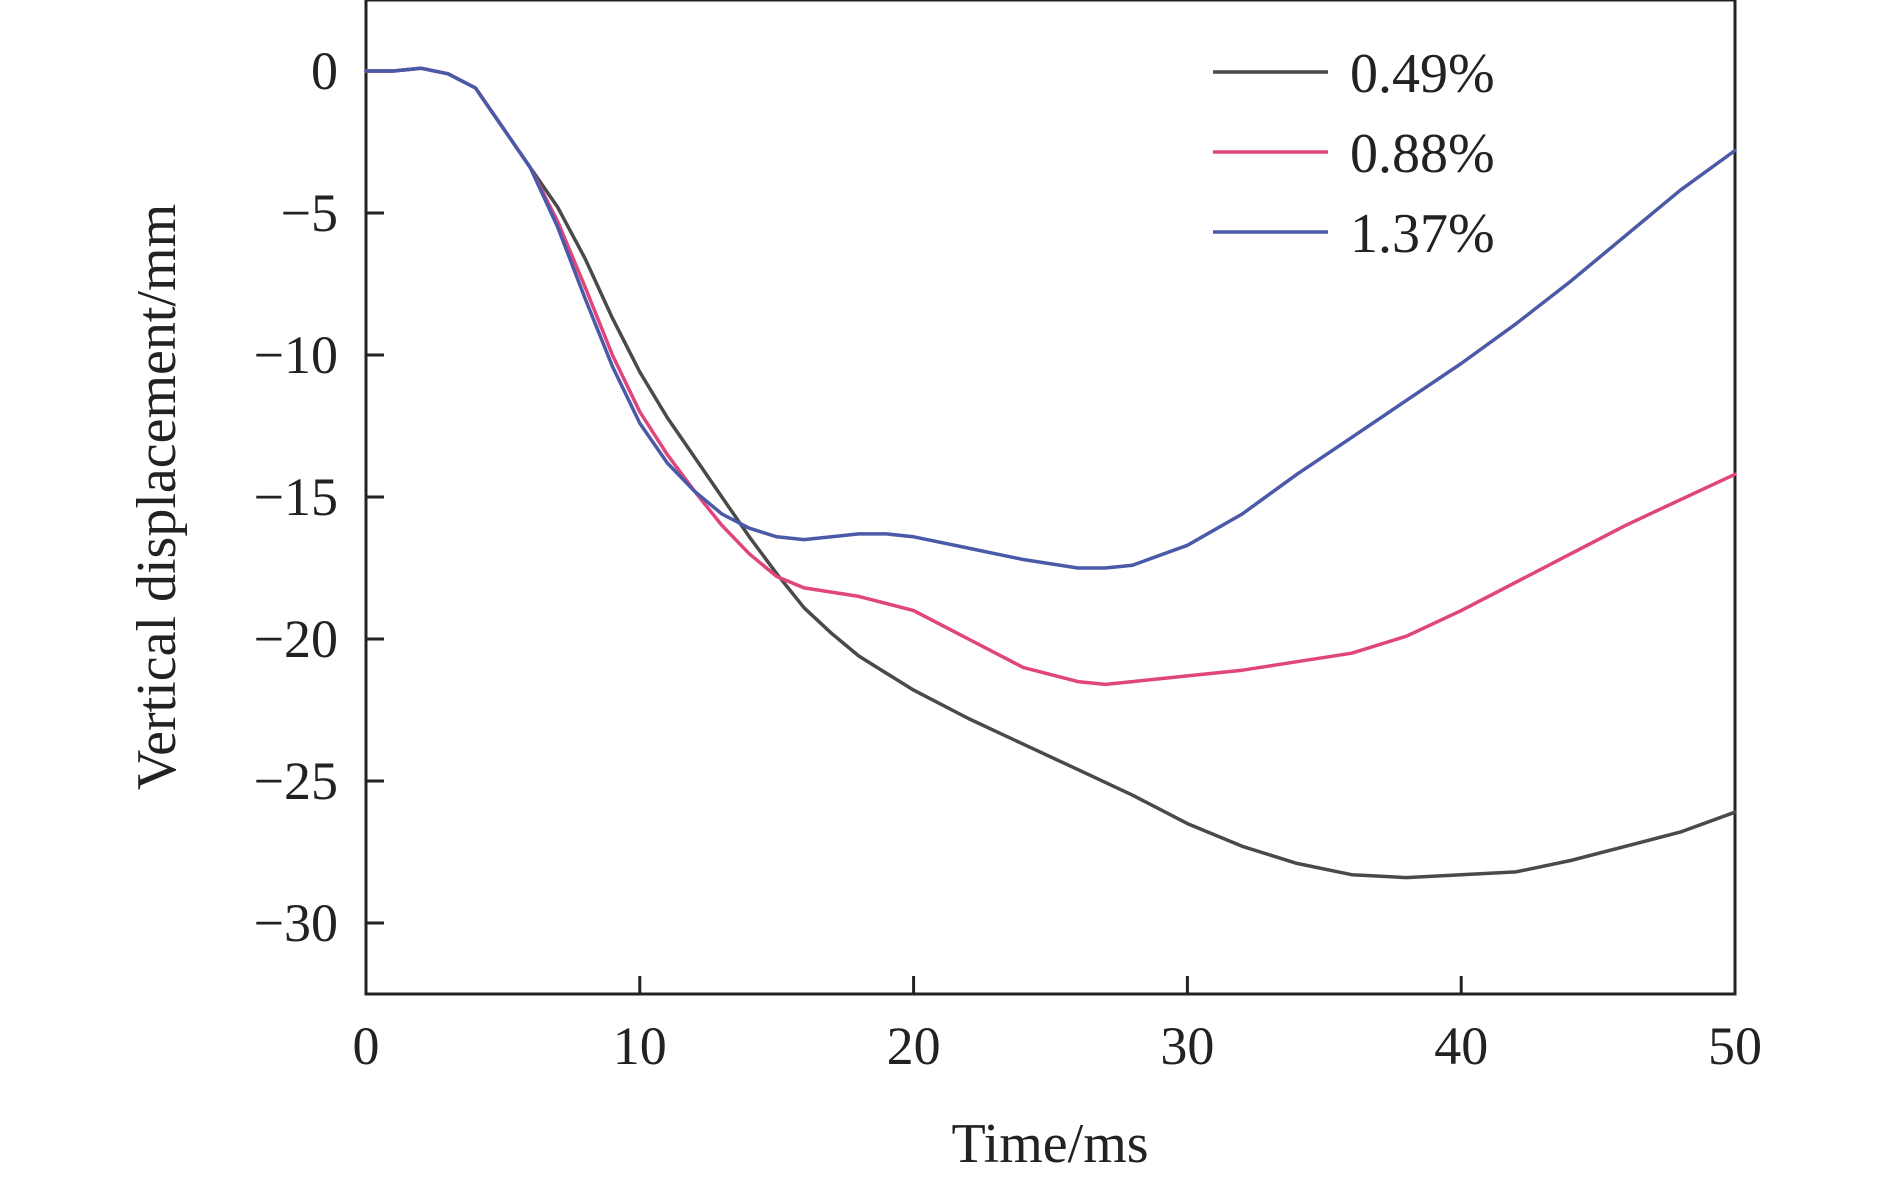 This screenshot has height=1184, width=1890. What do you see at coordinates (296, 923) in the screenshot?
I see `y-tick-label: −30` at bounding box center [296, 923].